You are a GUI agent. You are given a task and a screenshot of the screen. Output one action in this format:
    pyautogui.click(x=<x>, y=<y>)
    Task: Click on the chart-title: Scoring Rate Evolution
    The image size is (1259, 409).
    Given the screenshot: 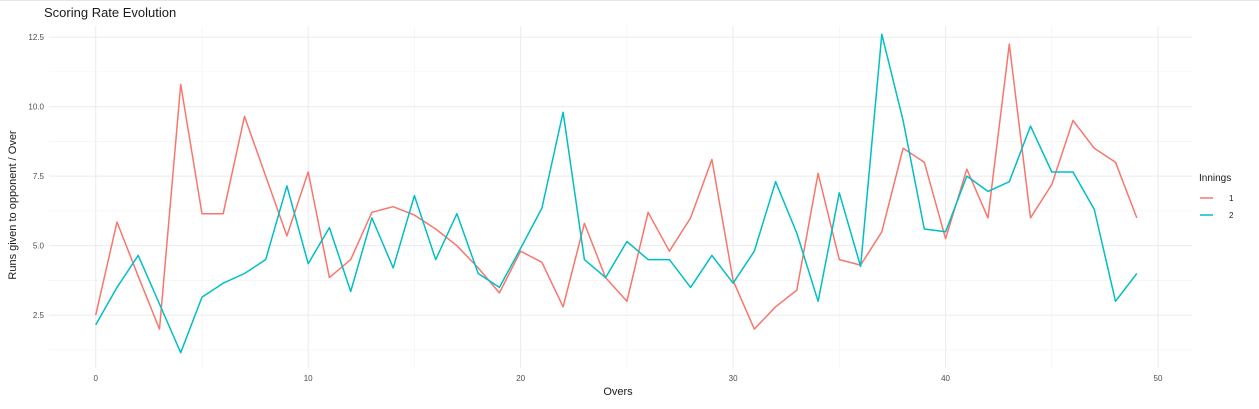 What is the action you would take?
    pyautogui.click(x=110, y=12)
    